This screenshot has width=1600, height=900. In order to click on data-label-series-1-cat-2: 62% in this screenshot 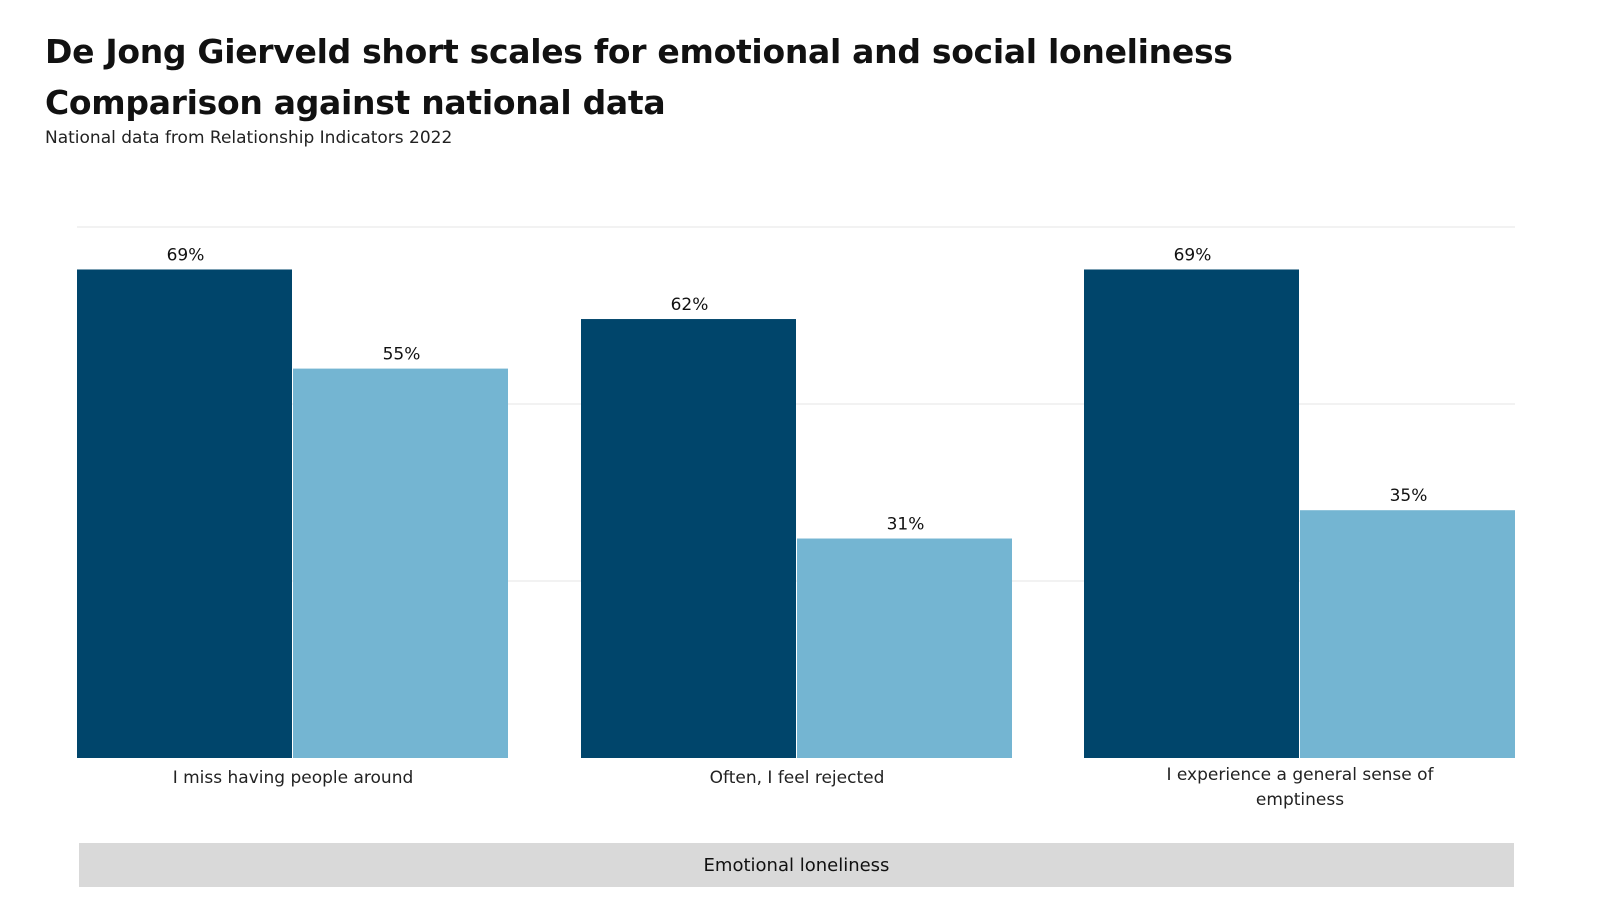, I will do `click(690, 305)`.